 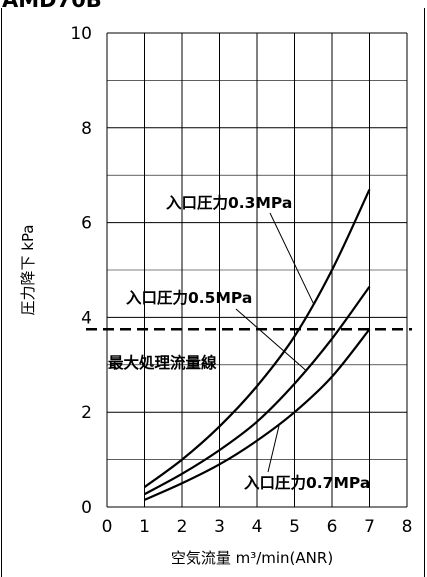 I want to click on x-tick-label: 7, so click(x=369, y=527).